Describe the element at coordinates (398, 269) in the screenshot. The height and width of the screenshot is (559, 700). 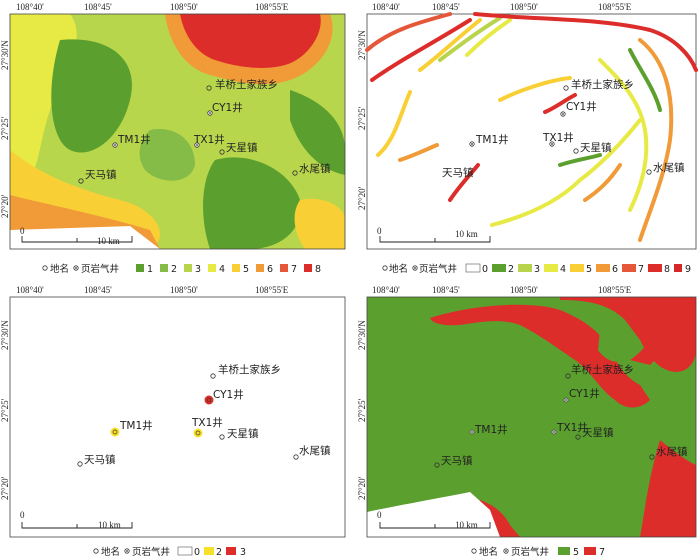
I see `legend-place: 地名` at that location.